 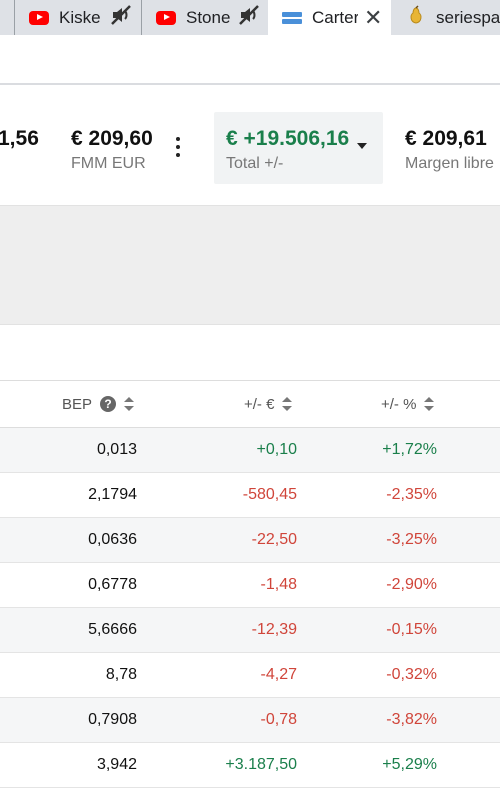 I want to click on browser-tab-strip: Kiske Stone Carter ✕, so click(x=250, y=17).